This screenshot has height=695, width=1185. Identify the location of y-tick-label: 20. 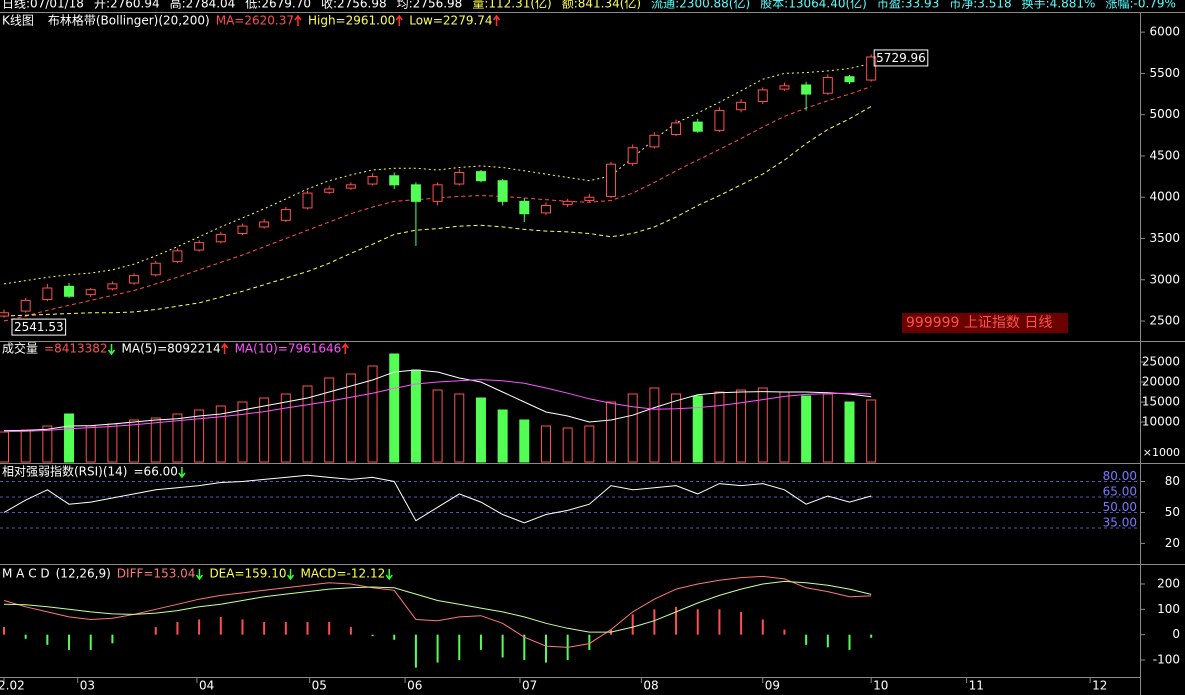
(1172, 543).